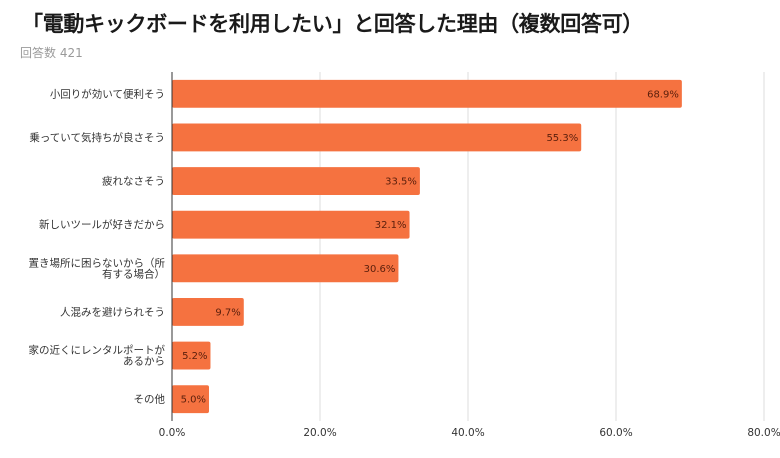 The image size is (780, 458). I want to click on x-tick-label: 80.0%, so click(763, 433).